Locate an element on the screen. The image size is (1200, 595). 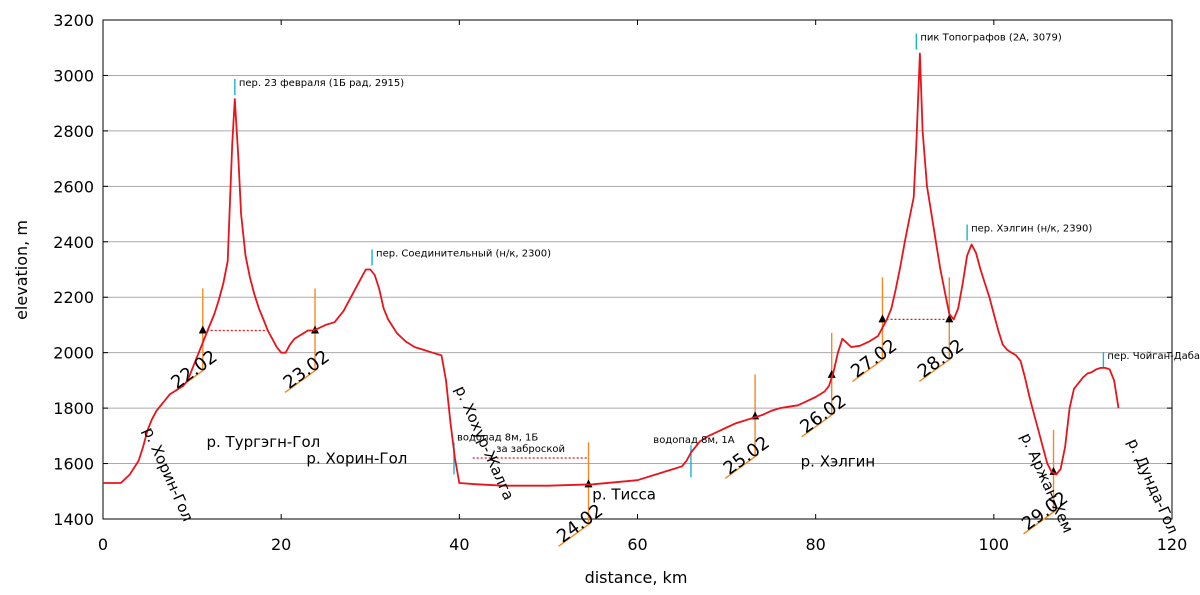
detour-label: за заброской is located at coordinates (530, 449).